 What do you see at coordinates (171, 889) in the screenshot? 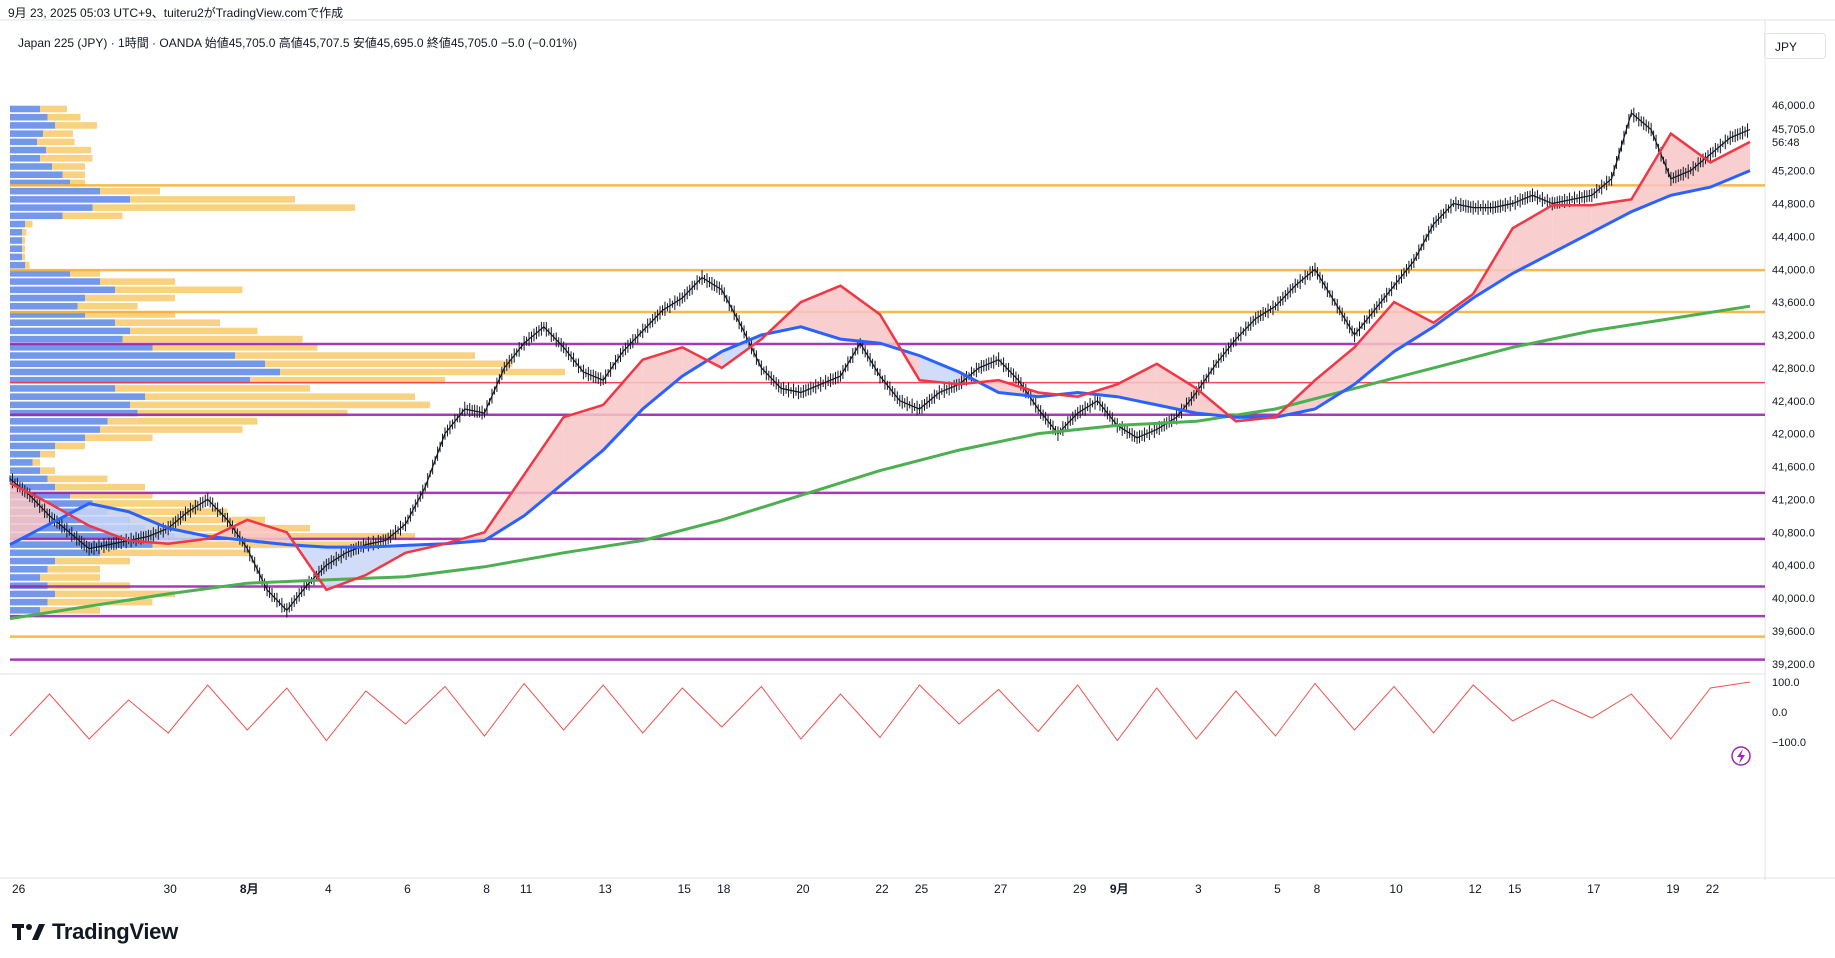
I see `x-tick-label: 30` at bounding box center [171, 889].